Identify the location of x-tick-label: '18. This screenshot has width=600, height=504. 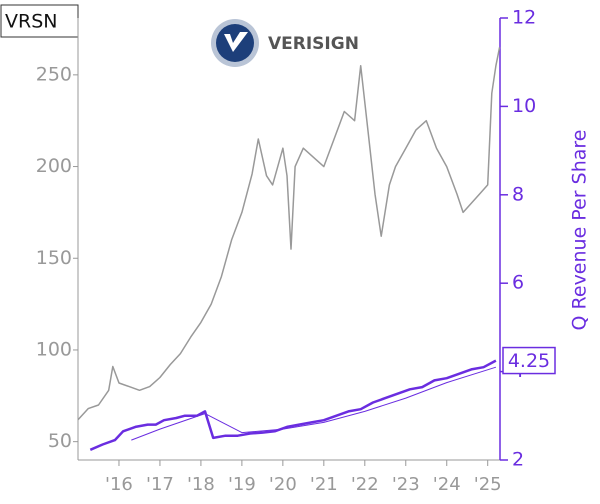
(201, 484).